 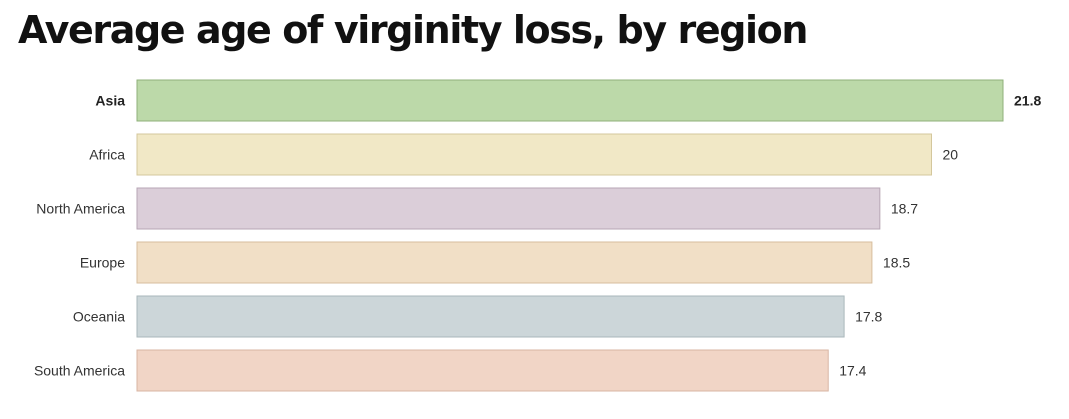 What do you see at coordinates (107, 155) in the screenshot?
I see `category-label-africa: Africa` at bounding box center [107, 155].